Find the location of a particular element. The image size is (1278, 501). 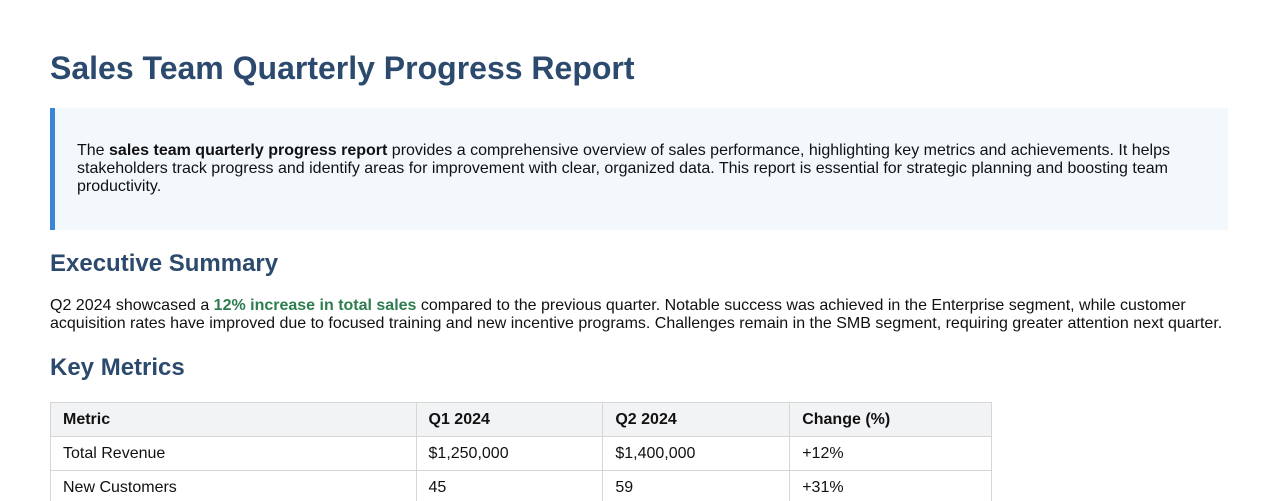

key-metrics-heading: Key Metrics is located at coordinates (117, 367).